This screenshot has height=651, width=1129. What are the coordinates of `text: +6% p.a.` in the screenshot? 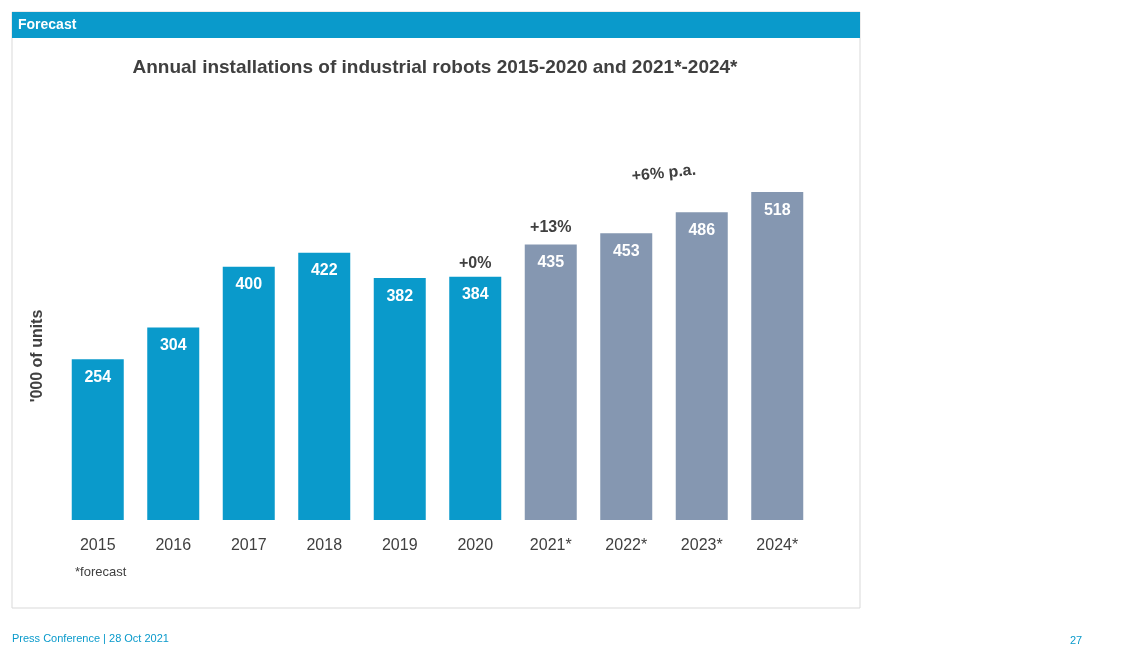 It's located at (663, 172).